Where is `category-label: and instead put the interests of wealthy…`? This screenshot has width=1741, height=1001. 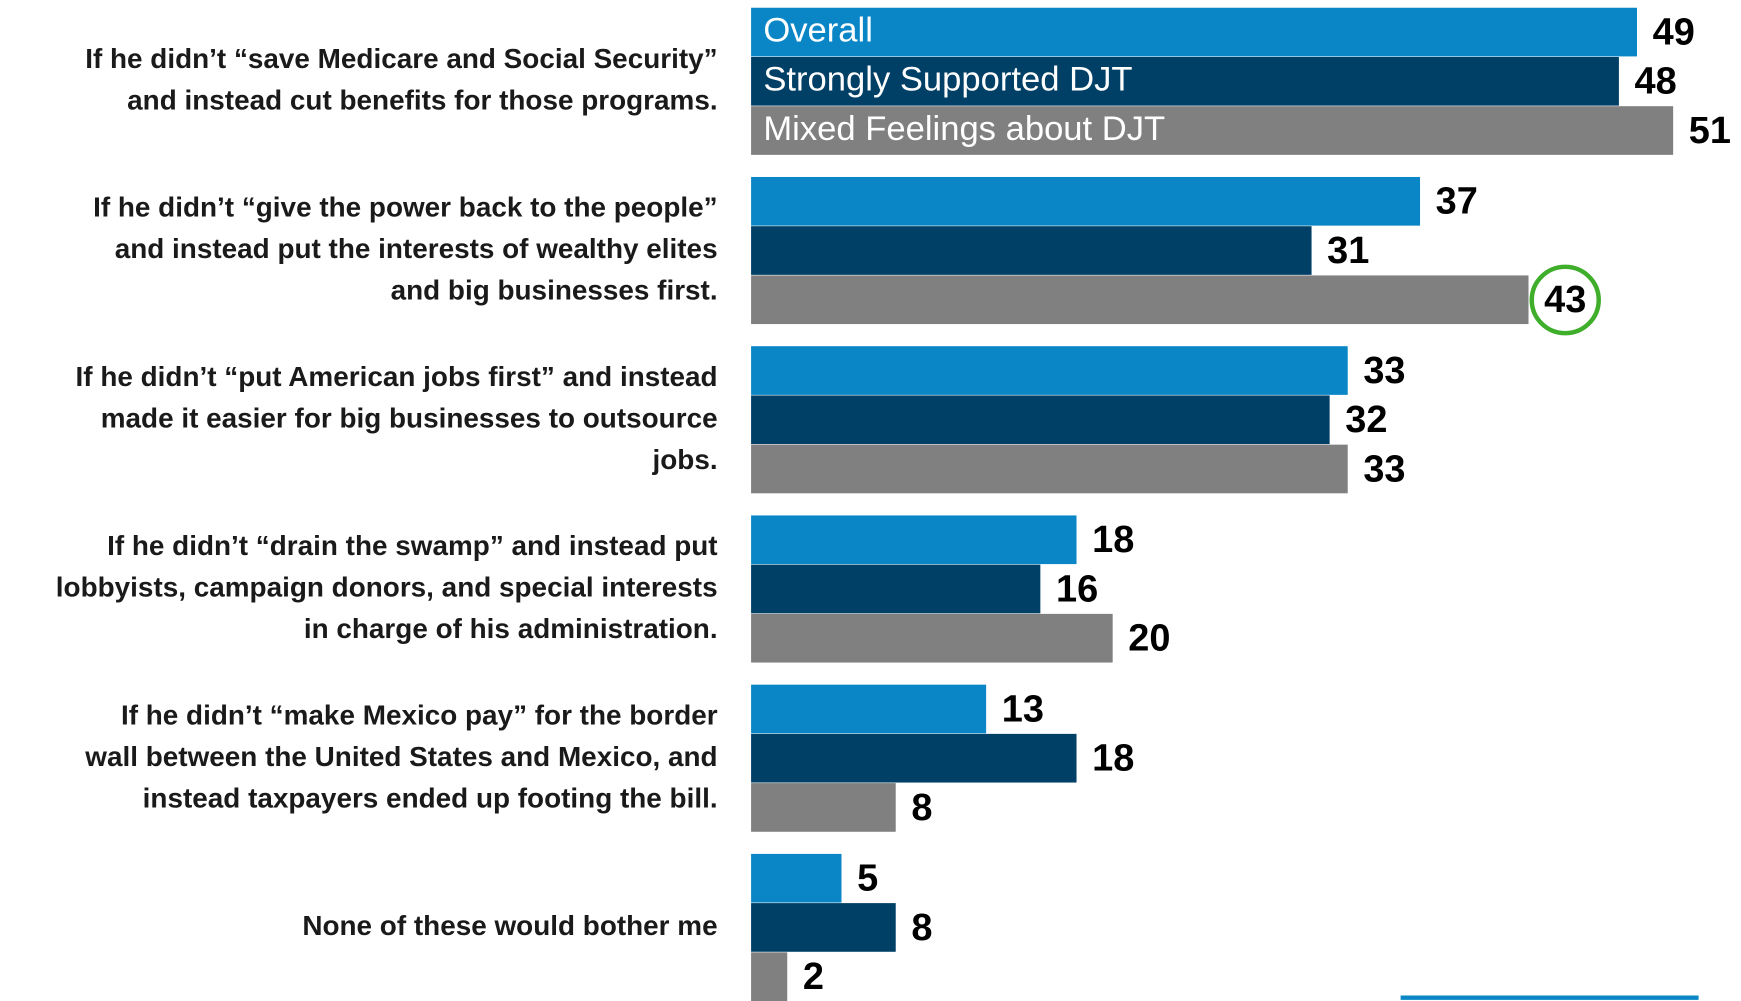
category-label: and instead put the interests of wealthy… is located at coordinates (416, 248).